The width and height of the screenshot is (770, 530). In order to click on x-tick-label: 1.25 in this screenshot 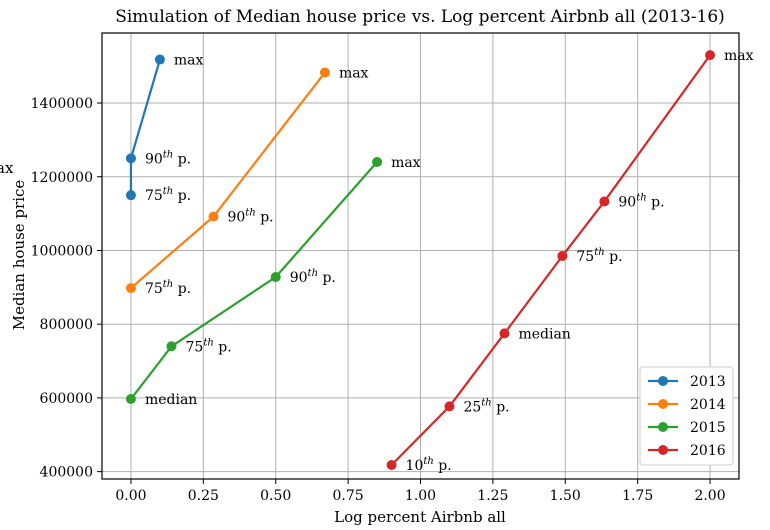, I will do `click(492, 496)`.